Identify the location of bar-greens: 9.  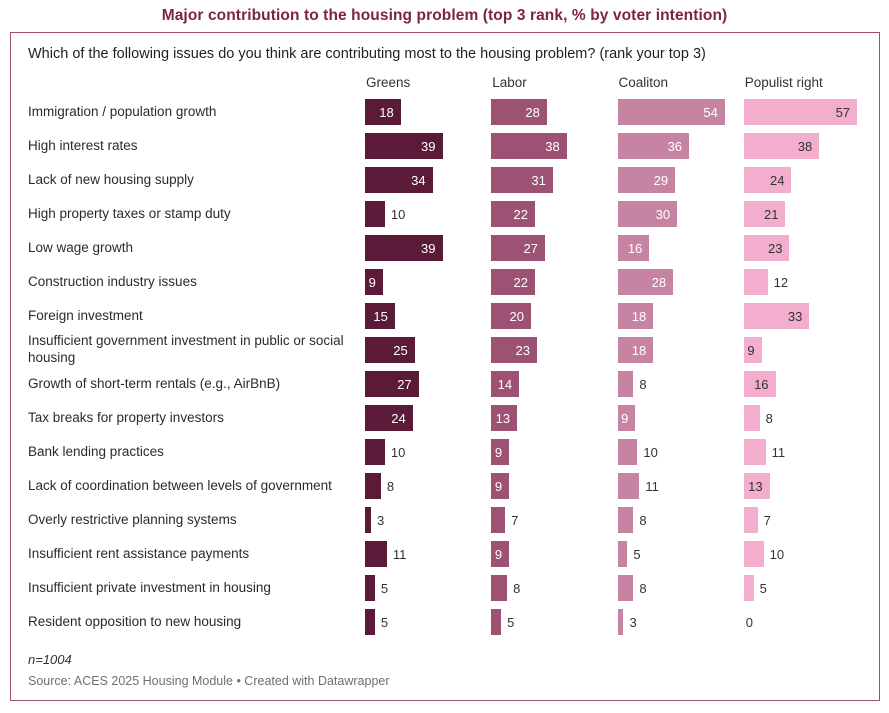
(374, 282).